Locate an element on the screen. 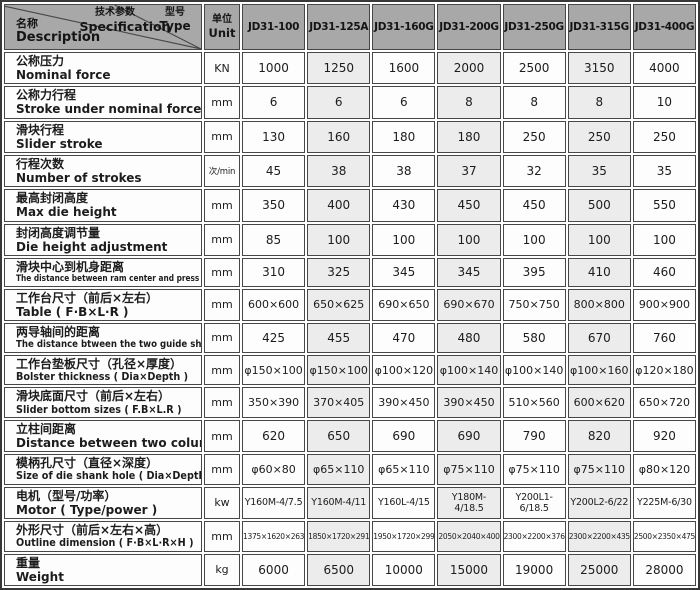 Image resolution: width=700 pixels, height=590 pixels. column-header-model: JD31-315G is located at coordinates (599, 27).